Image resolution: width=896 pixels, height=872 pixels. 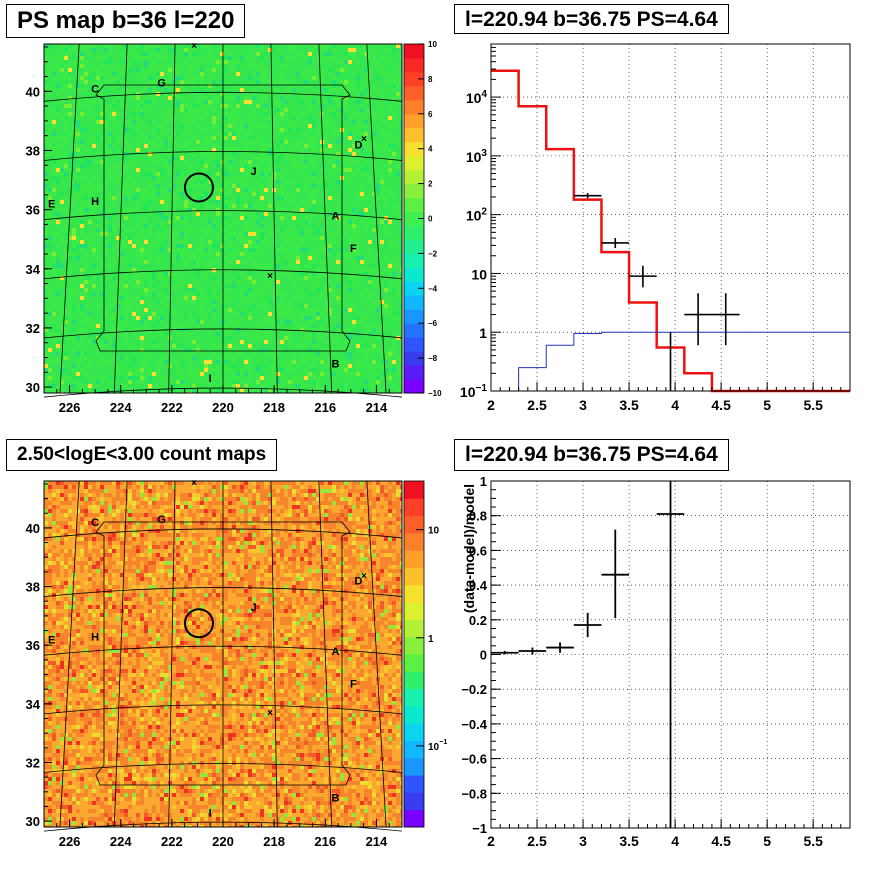 I want to click on x-tick-label: 4.5, so click(x=721, y=405).